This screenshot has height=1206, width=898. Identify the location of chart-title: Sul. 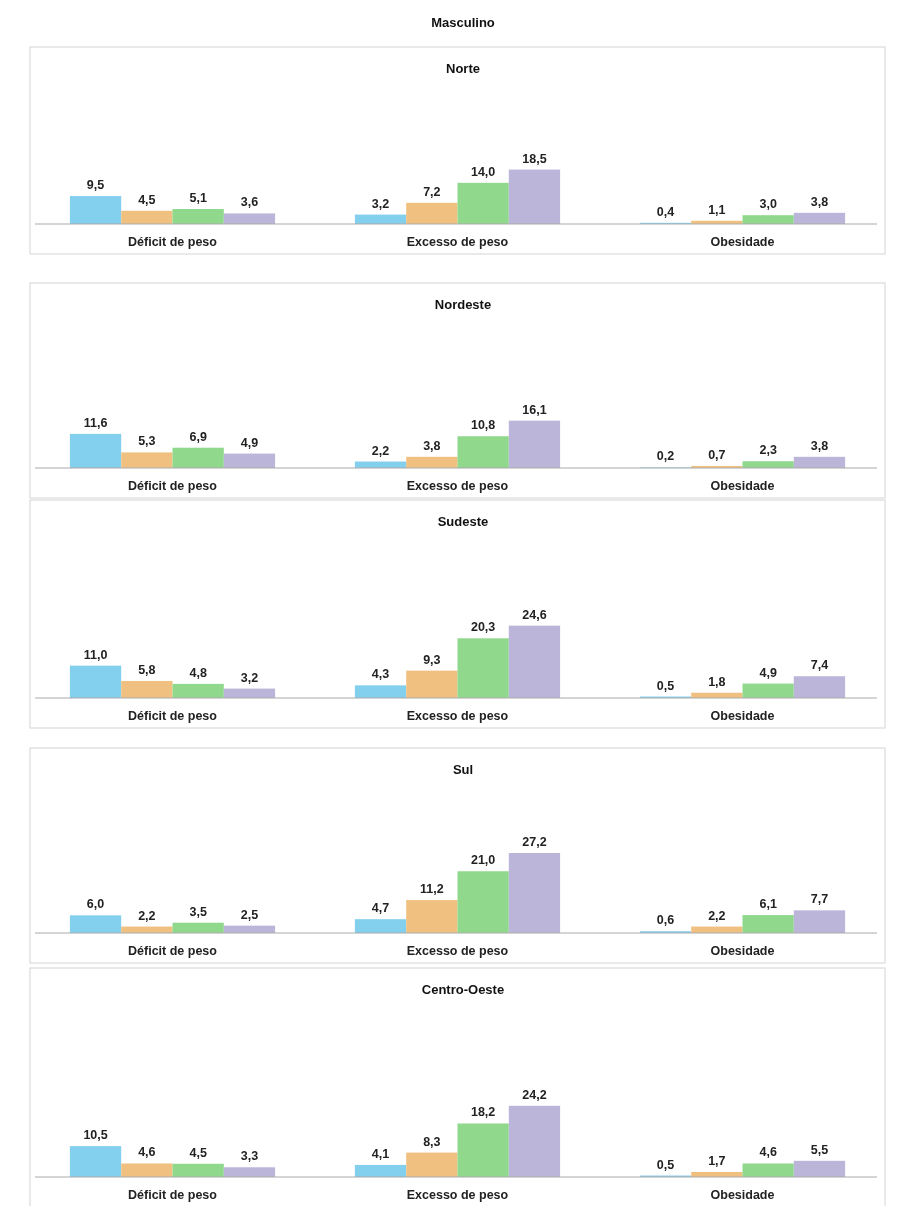
(463, 769).